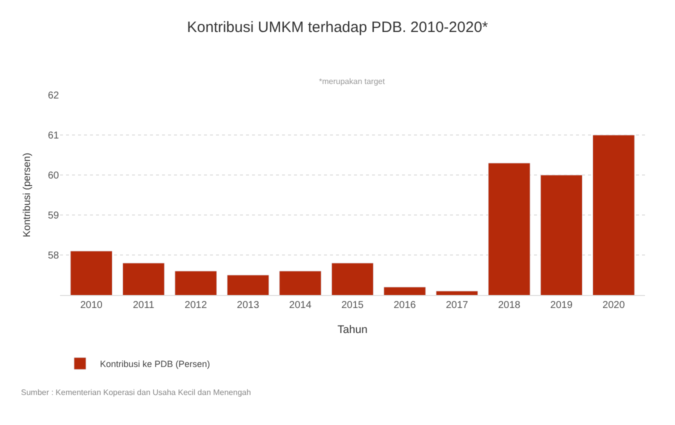  What do you see at coordinates (352, 305) in the screenshot?
I see `x-tick-label: 2015` at bounding box center [352, 305].